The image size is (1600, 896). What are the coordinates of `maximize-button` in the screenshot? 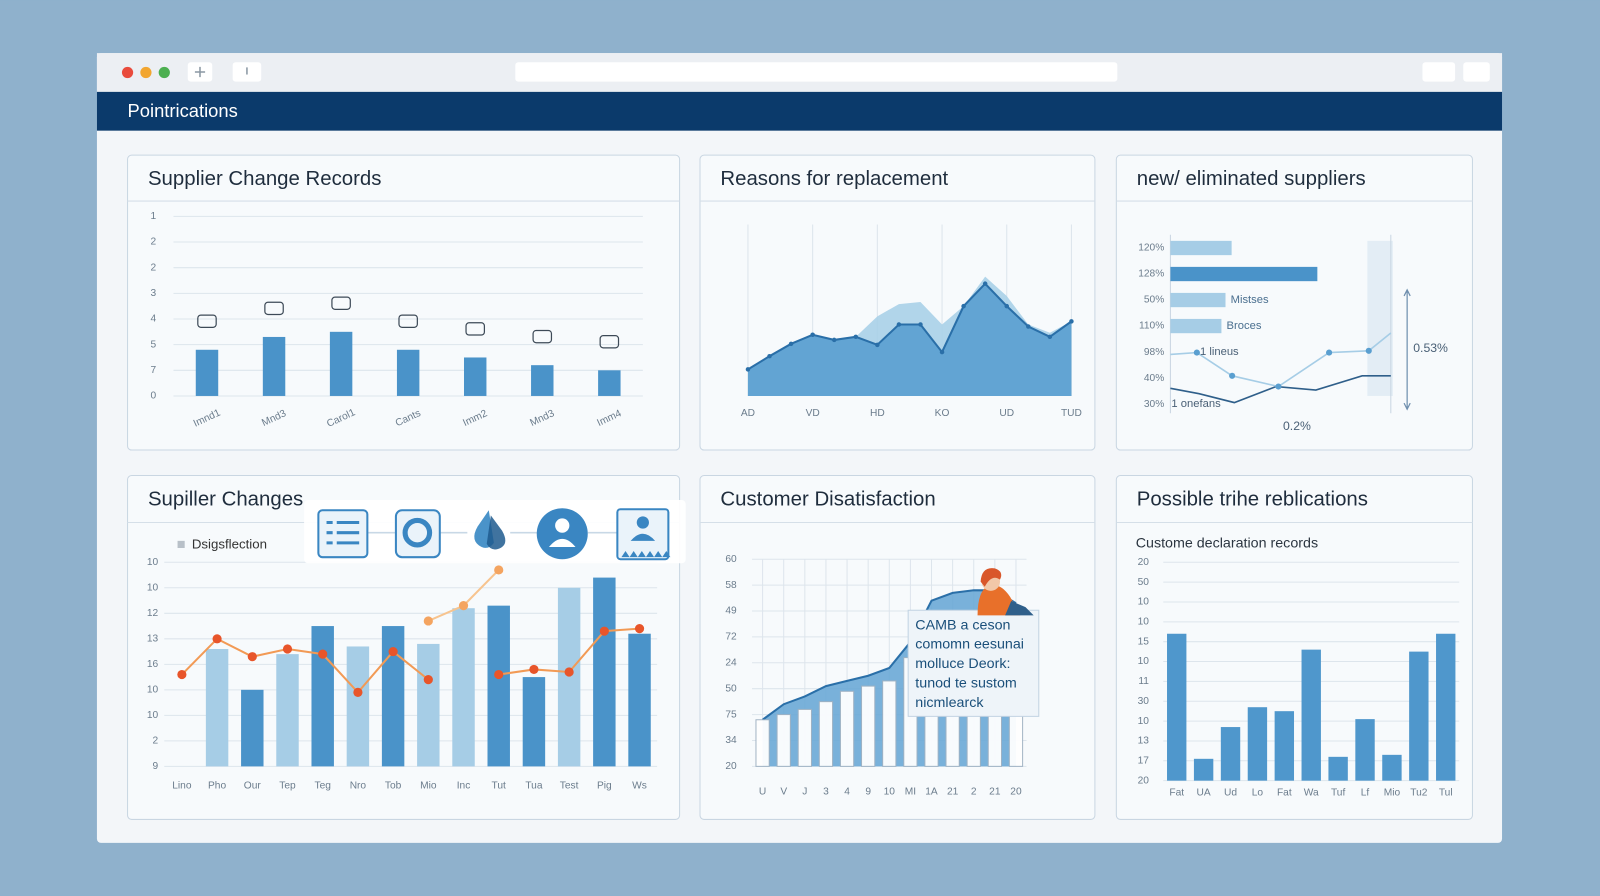 It's located at (164, 72).